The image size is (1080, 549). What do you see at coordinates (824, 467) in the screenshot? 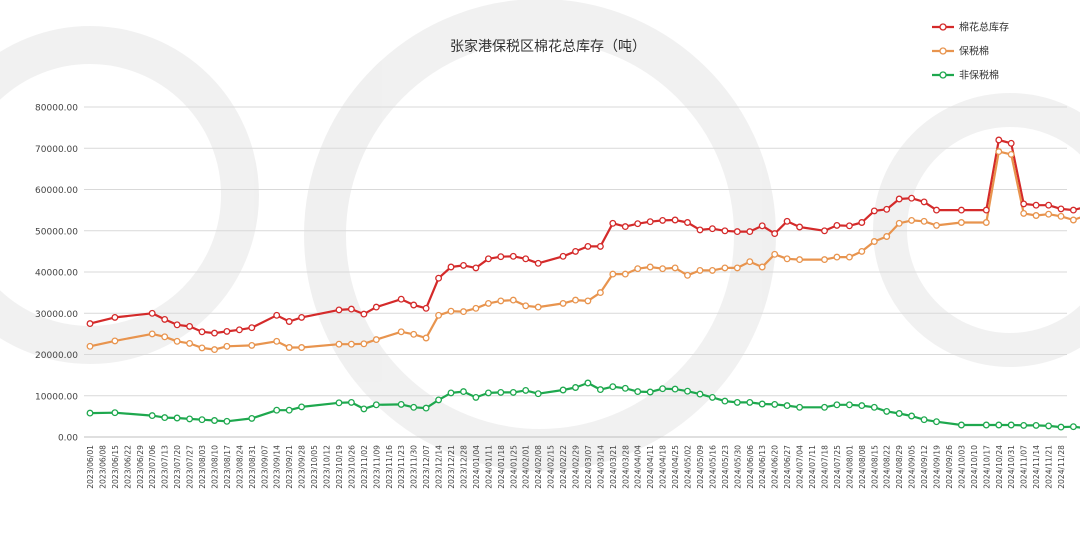
I see `x-tick-label: 2024/07/18` at bounding box center [824, 467].